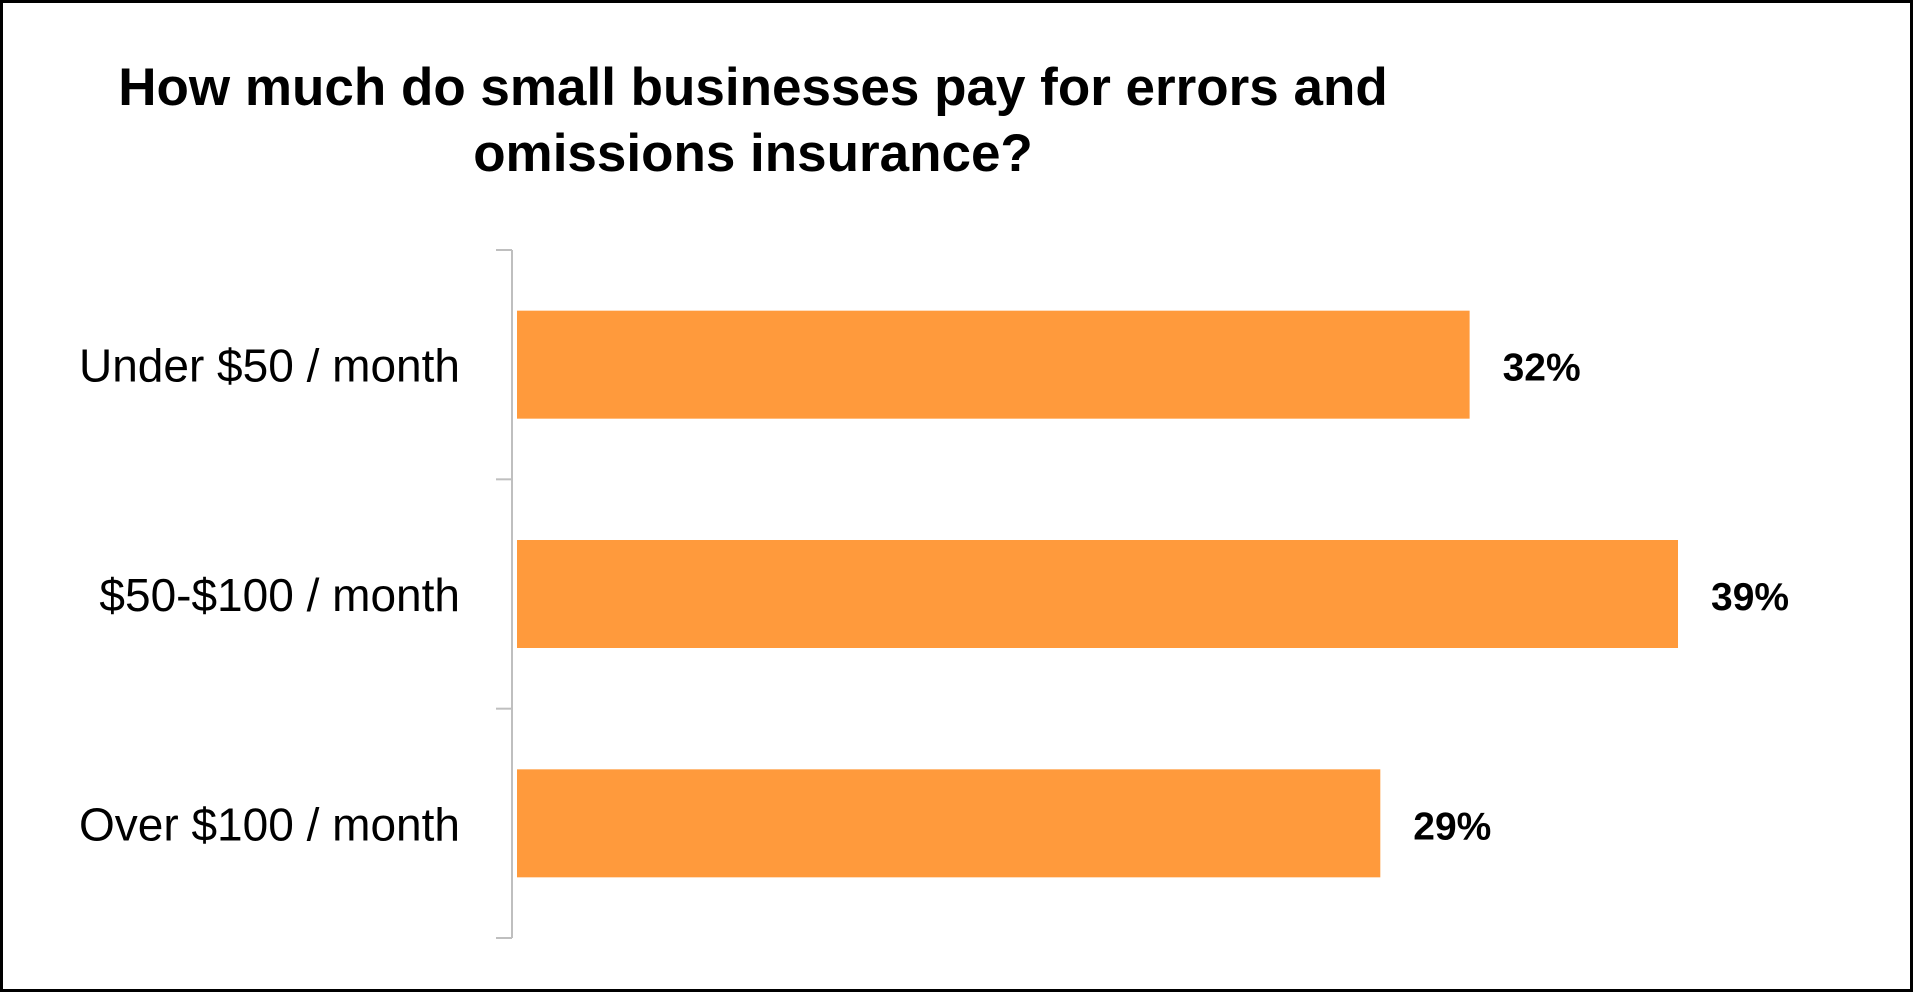 Image resolution: width=1913 pixels, height=992 pixels. Describe the element at coordinates (1452, 826) in the screenshot. I see `data-label: 29%` at that location.